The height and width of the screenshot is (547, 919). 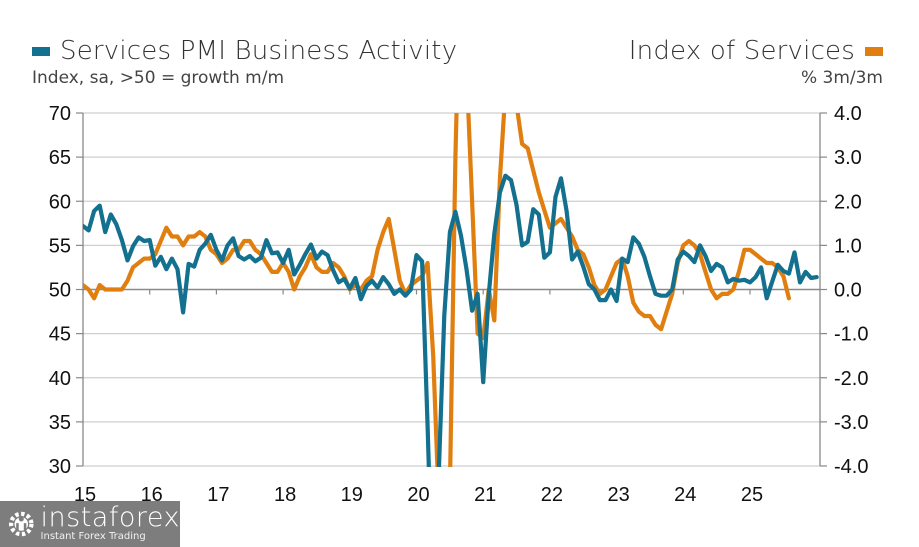 What do you see at coordinates (848, 246) in the screenshot?
I see `right-axis-tick-label: 1.0` at bounding box center [848, 246].